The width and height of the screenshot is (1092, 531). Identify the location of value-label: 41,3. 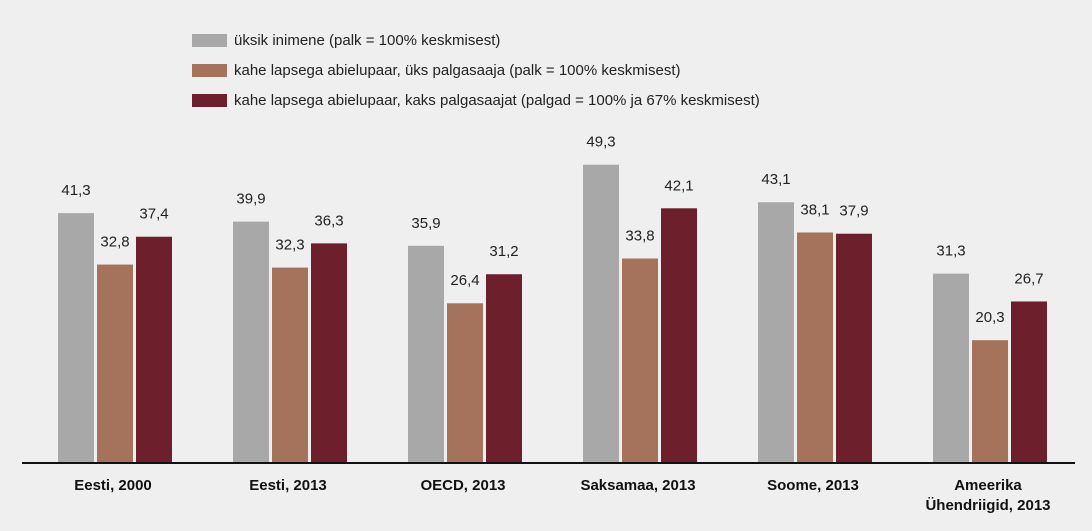
(75, 190).